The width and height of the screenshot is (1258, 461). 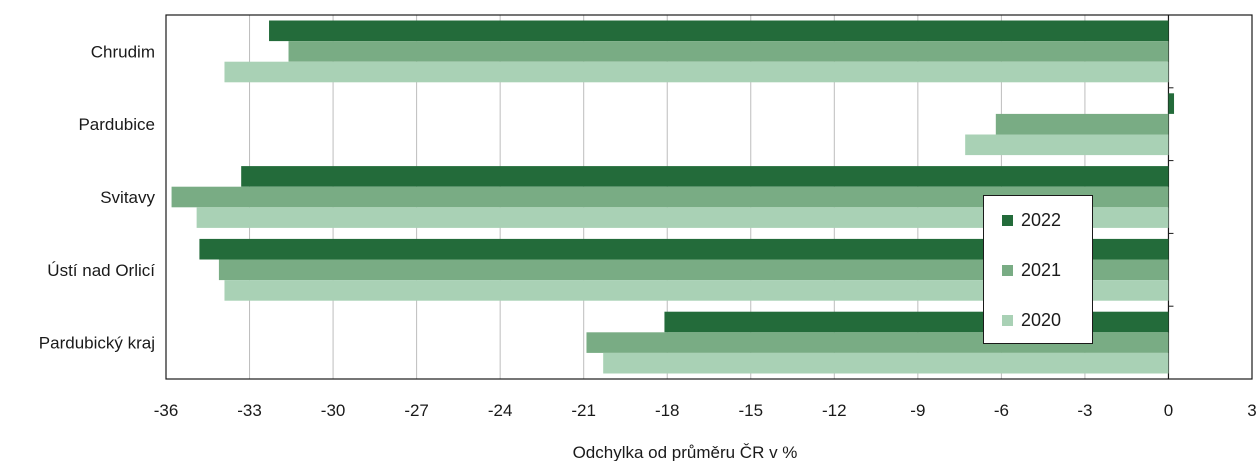 I want to click on x-tick-label: -6, so click(x=1001, y=410).